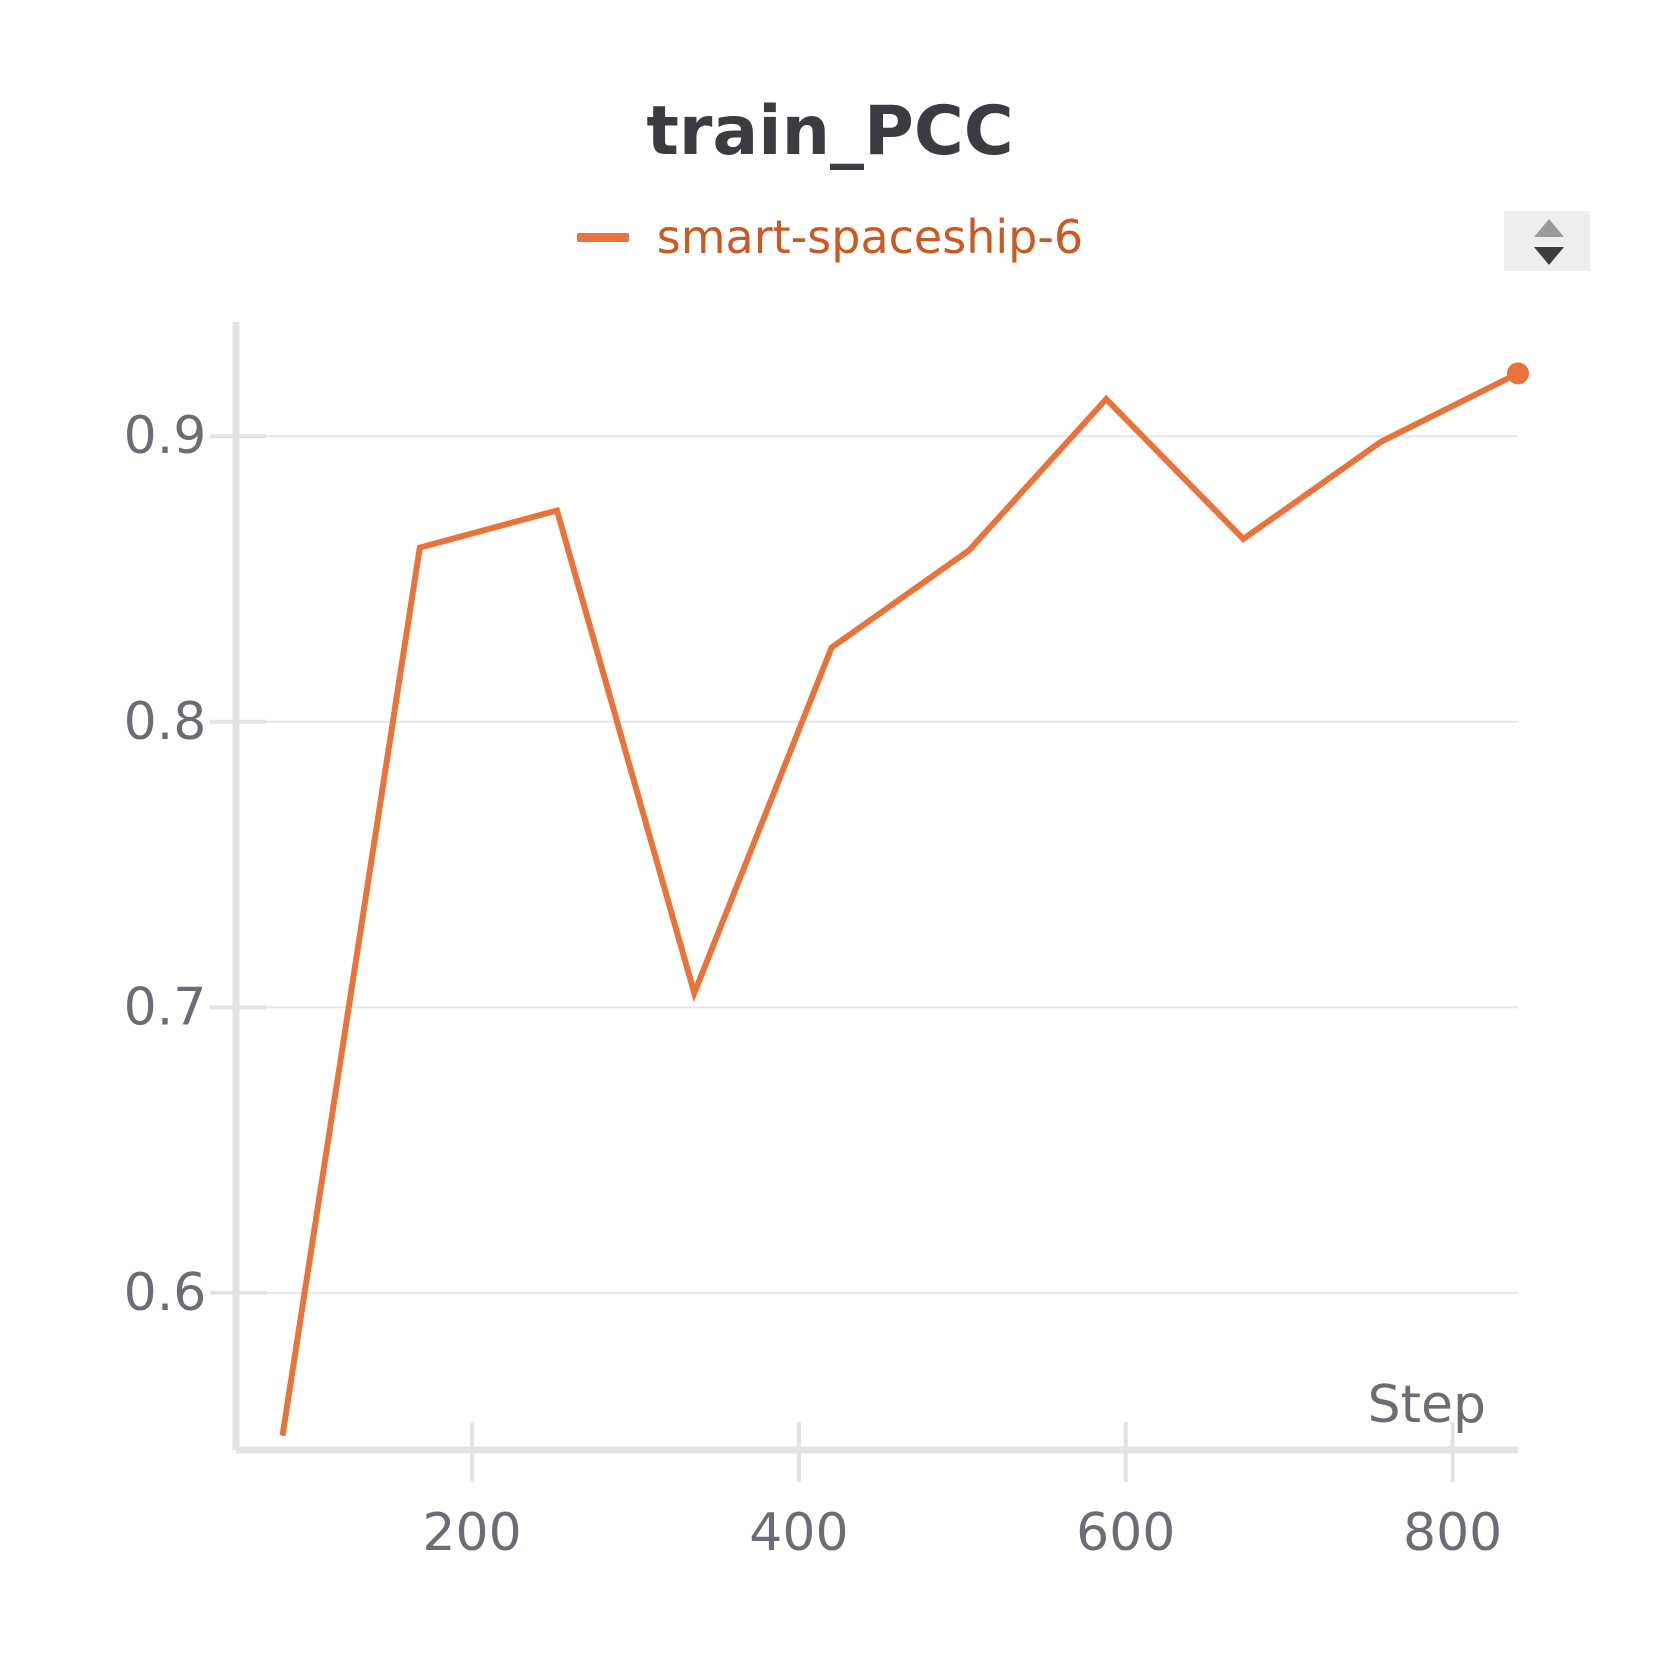 Image resolution: width=1660 pixels, height=1660 pixels. Describe the element at coordinates (1427, 1405) in the screenshot. I see `x-axis-label: Step` at that location.